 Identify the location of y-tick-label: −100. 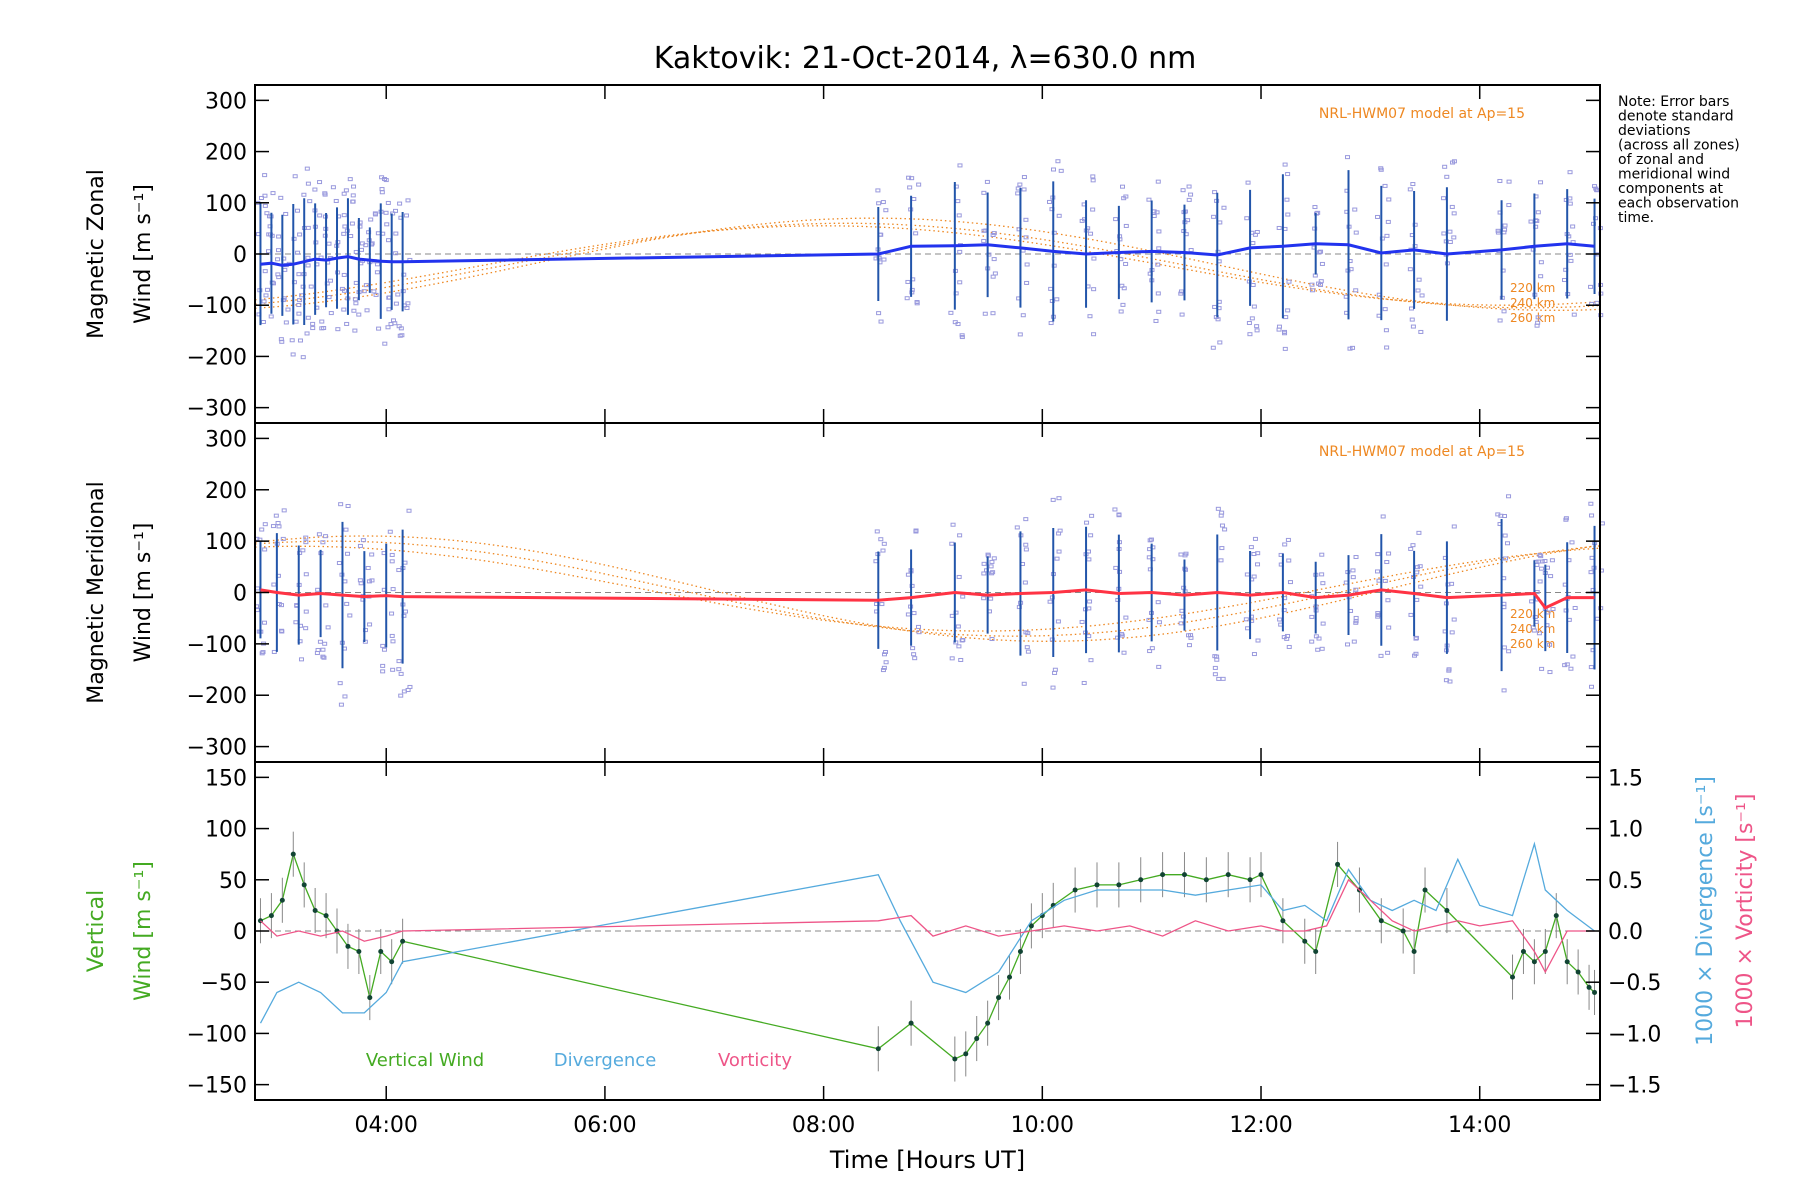
(217, 306).